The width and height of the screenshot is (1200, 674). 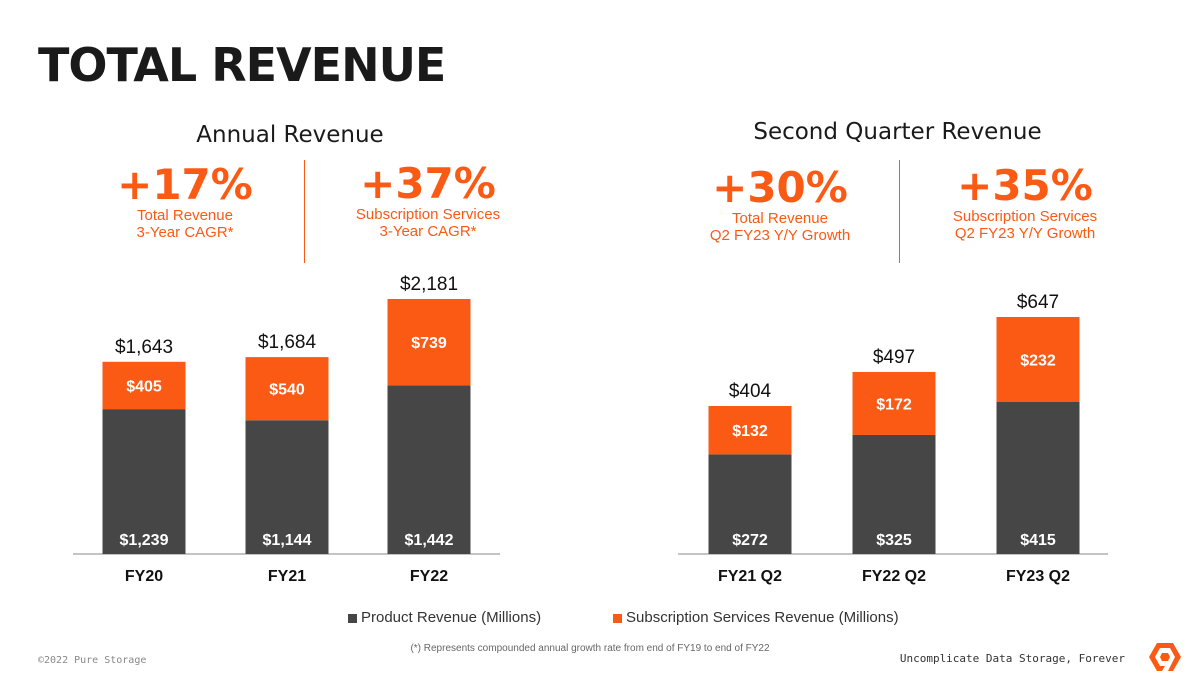 I want to click on tagline: Uncomplicate Data Storage, Forever, so click(x=1012, y=658).